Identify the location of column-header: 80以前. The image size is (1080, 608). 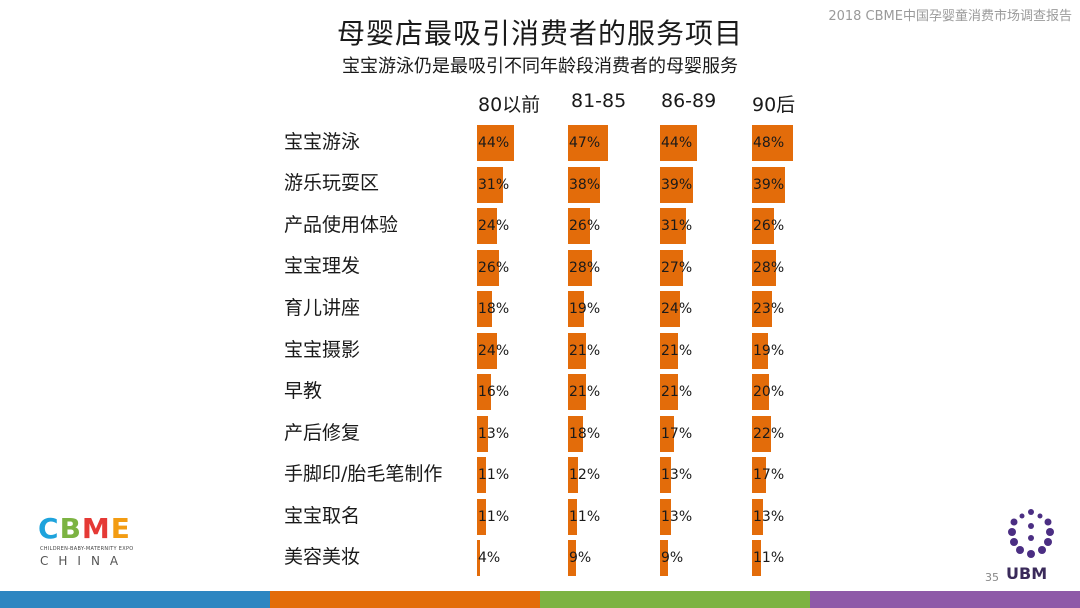
(509, 105).